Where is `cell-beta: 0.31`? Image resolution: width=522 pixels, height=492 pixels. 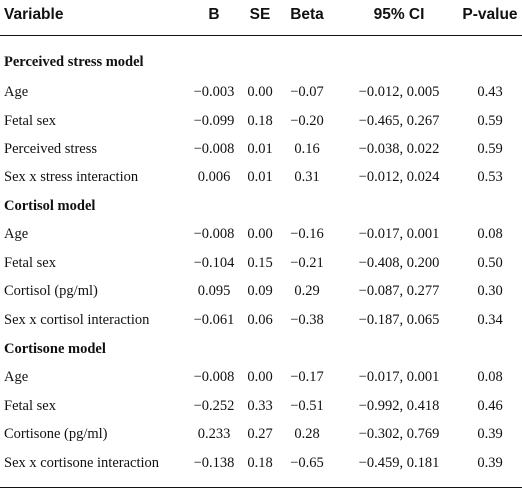
cell-beta: 0.31 is located at coordinates (307, 177).